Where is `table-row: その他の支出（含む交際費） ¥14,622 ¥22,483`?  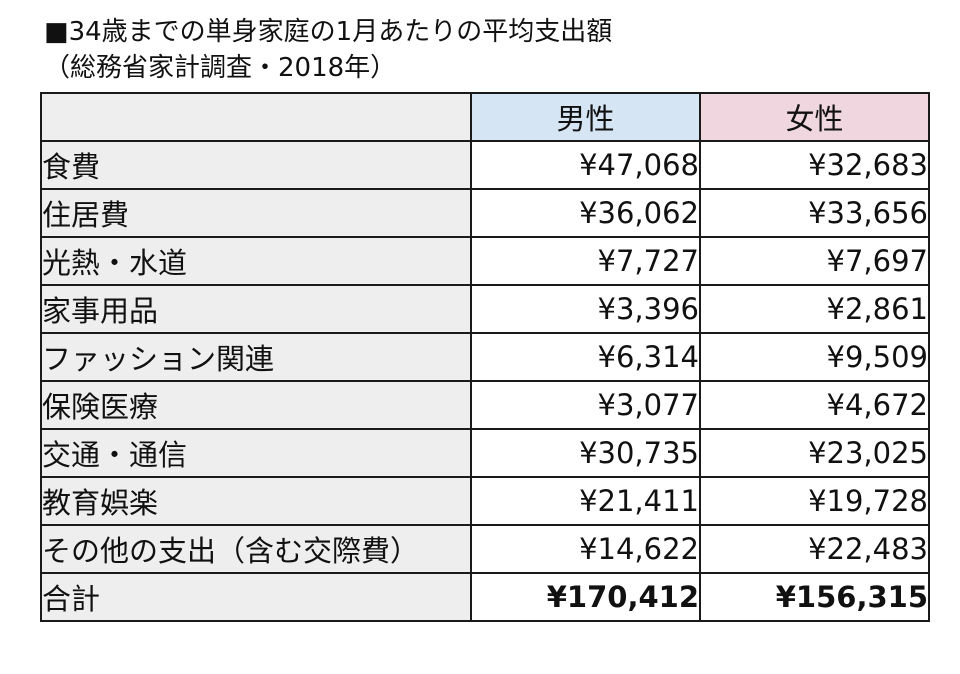
table-row: その他の支出（含む交際費） ¥14,622 ¥22,483 is located at coordinates (485, 549).